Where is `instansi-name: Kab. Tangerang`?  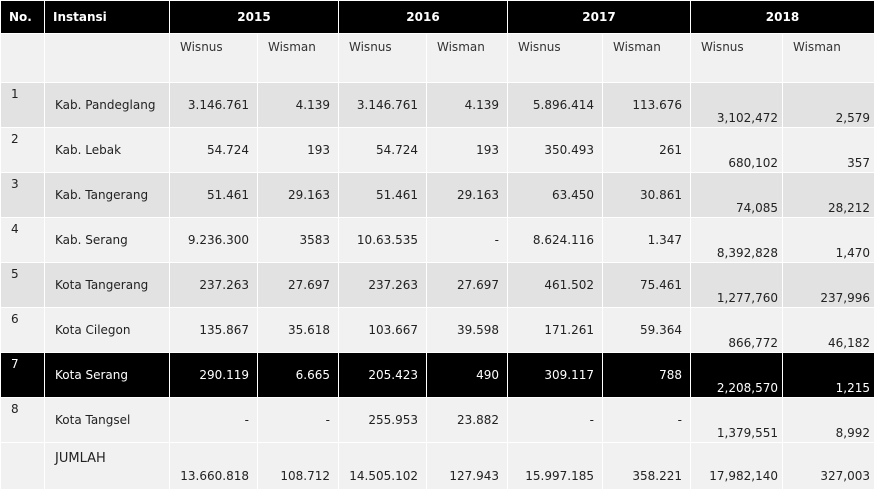
instansi-name: Kab. Tangerang is located at coordinates (107, 195).